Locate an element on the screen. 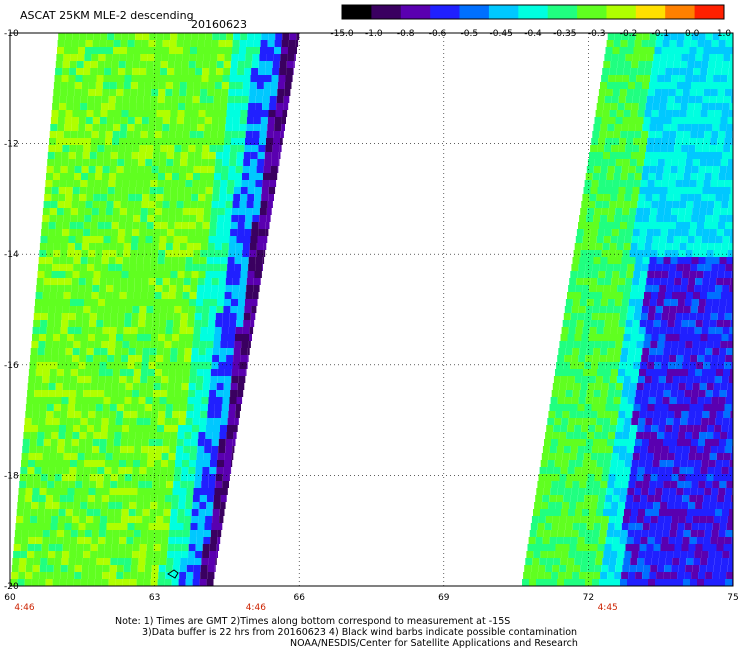 This screenshot has width=740, height=650. colorbar-label: -0.6 is located at coordinates (438, 34).